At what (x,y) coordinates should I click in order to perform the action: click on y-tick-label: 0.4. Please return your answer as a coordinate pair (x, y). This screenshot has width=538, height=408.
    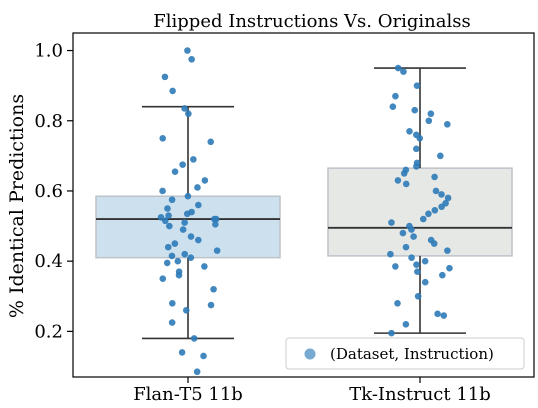
    Looking at the image, I should click on (48, 261).